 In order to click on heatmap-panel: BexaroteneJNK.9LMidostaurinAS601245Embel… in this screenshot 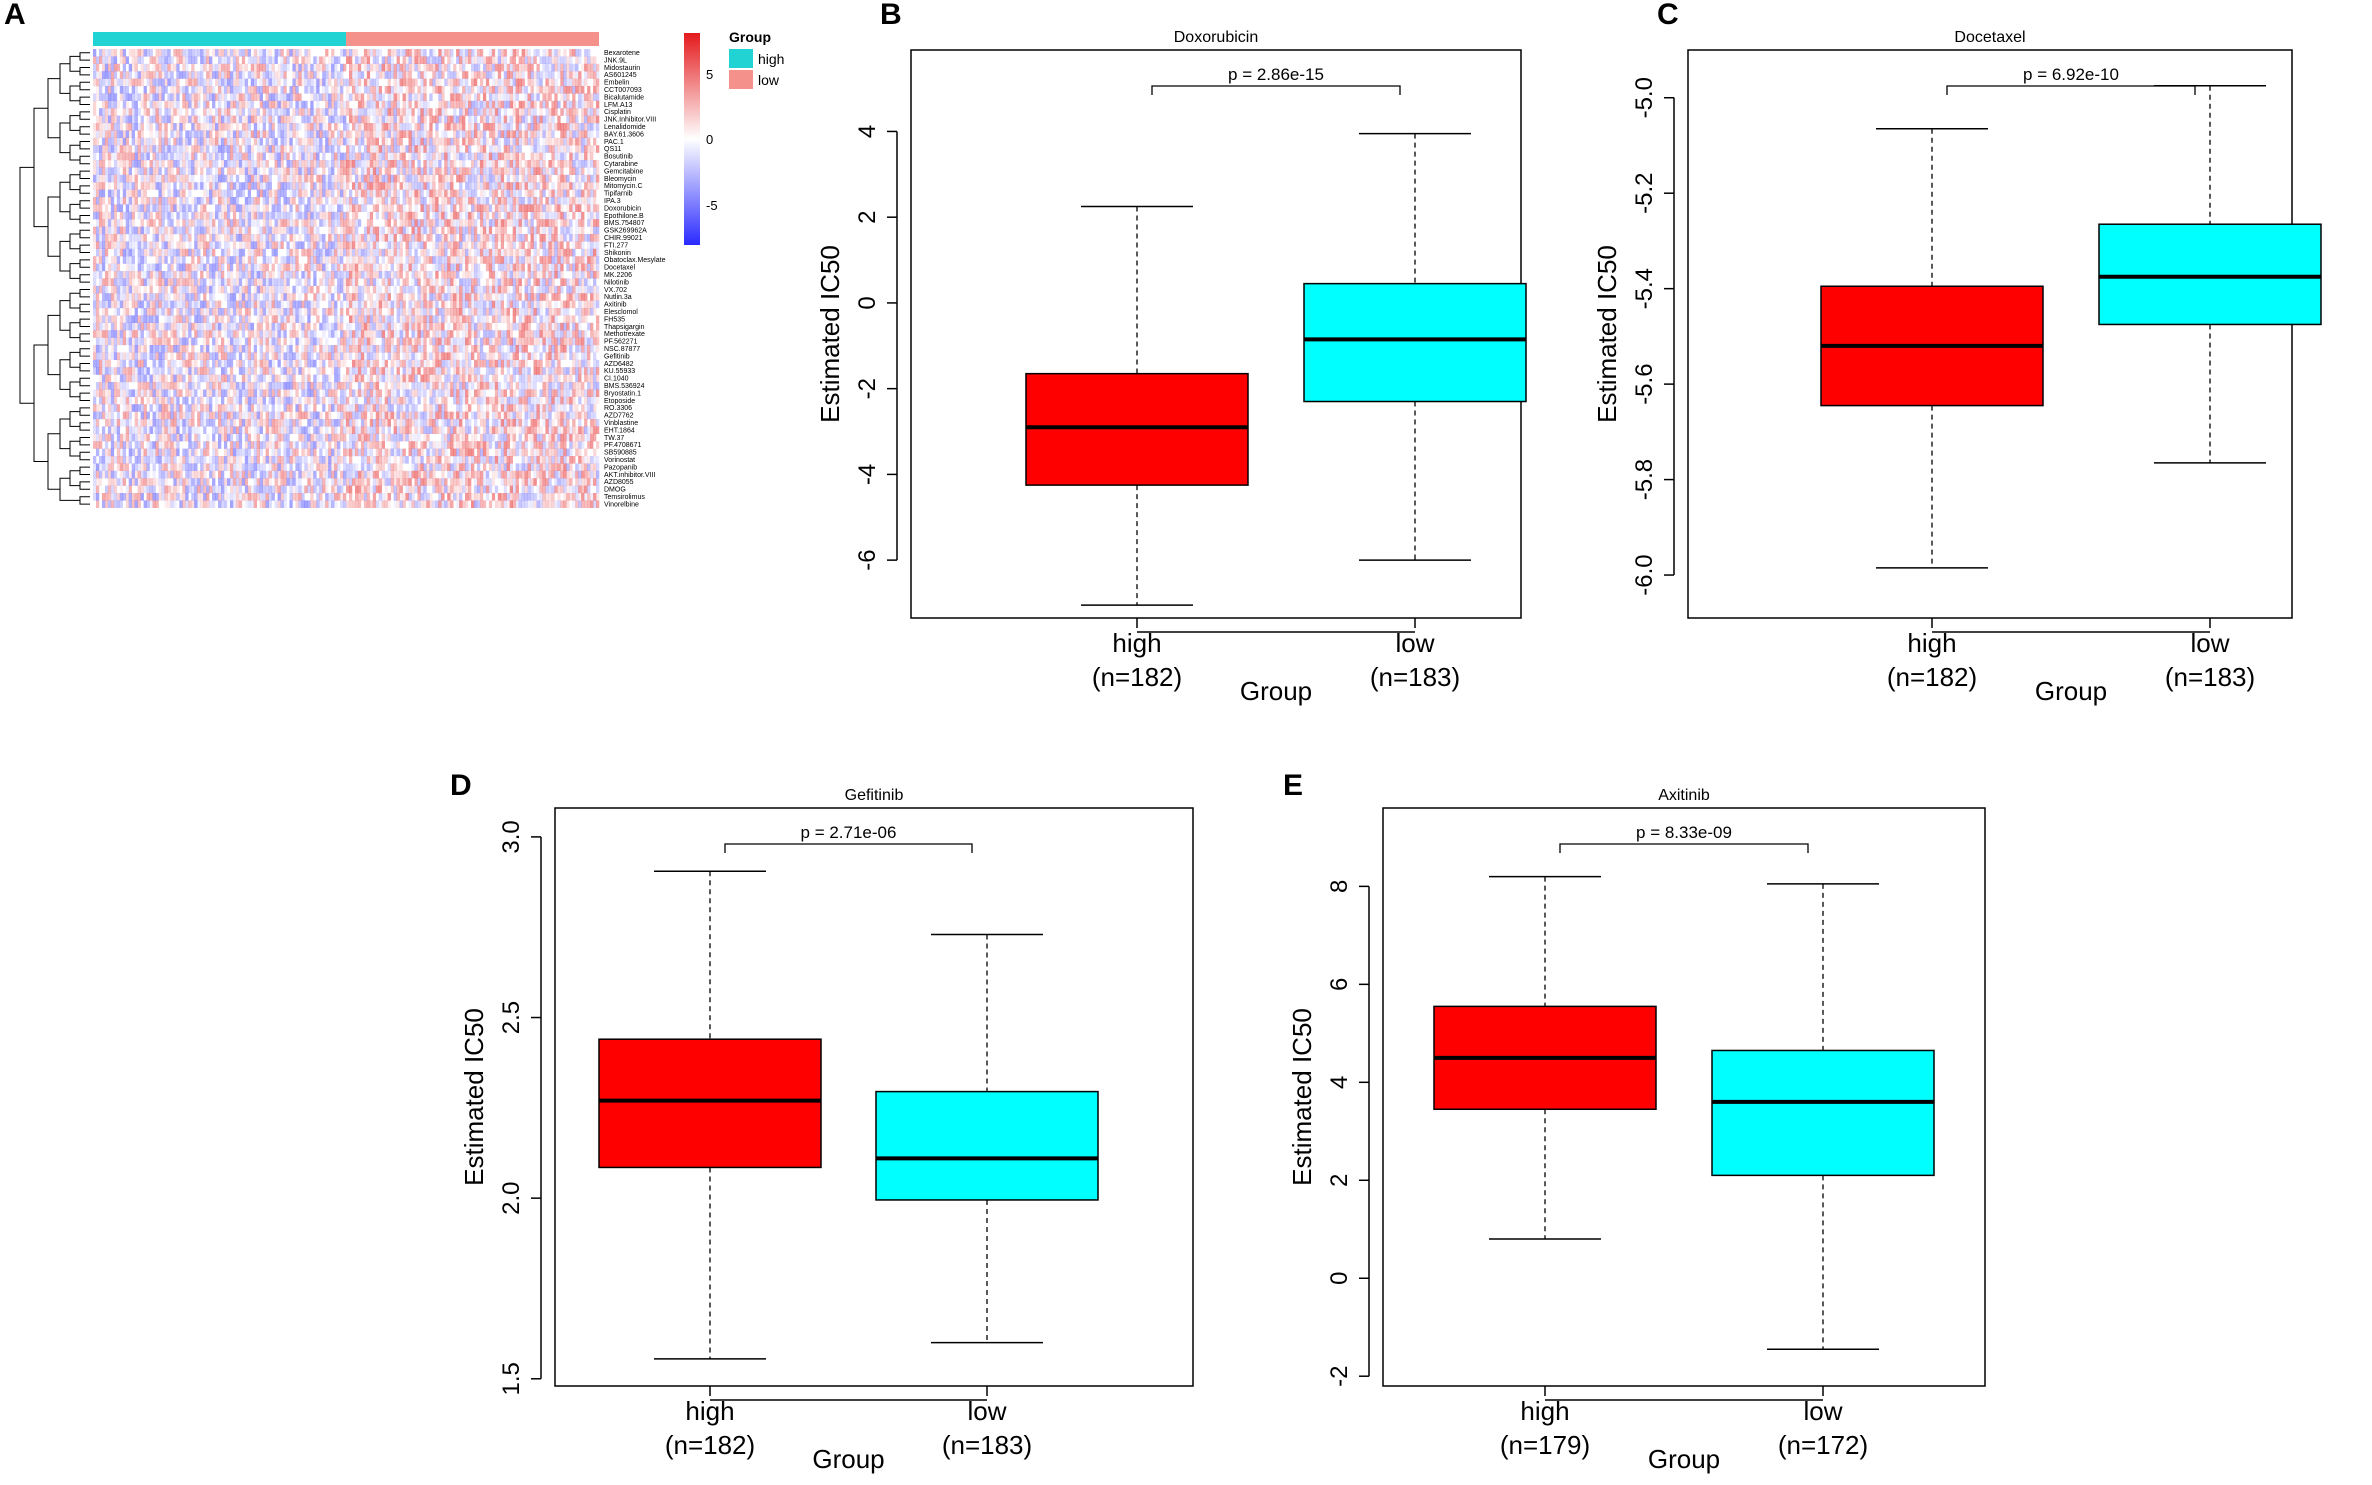, I will do `click(401, 268)`.